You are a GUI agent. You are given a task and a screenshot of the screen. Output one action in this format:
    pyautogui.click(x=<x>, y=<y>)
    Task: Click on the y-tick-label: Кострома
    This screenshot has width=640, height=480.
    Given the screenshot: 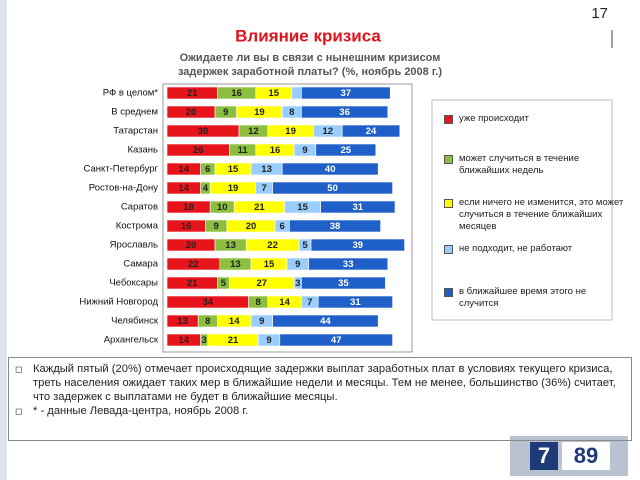 What is the action you would take?
    pyautogui.click(x=137, y=226)
    